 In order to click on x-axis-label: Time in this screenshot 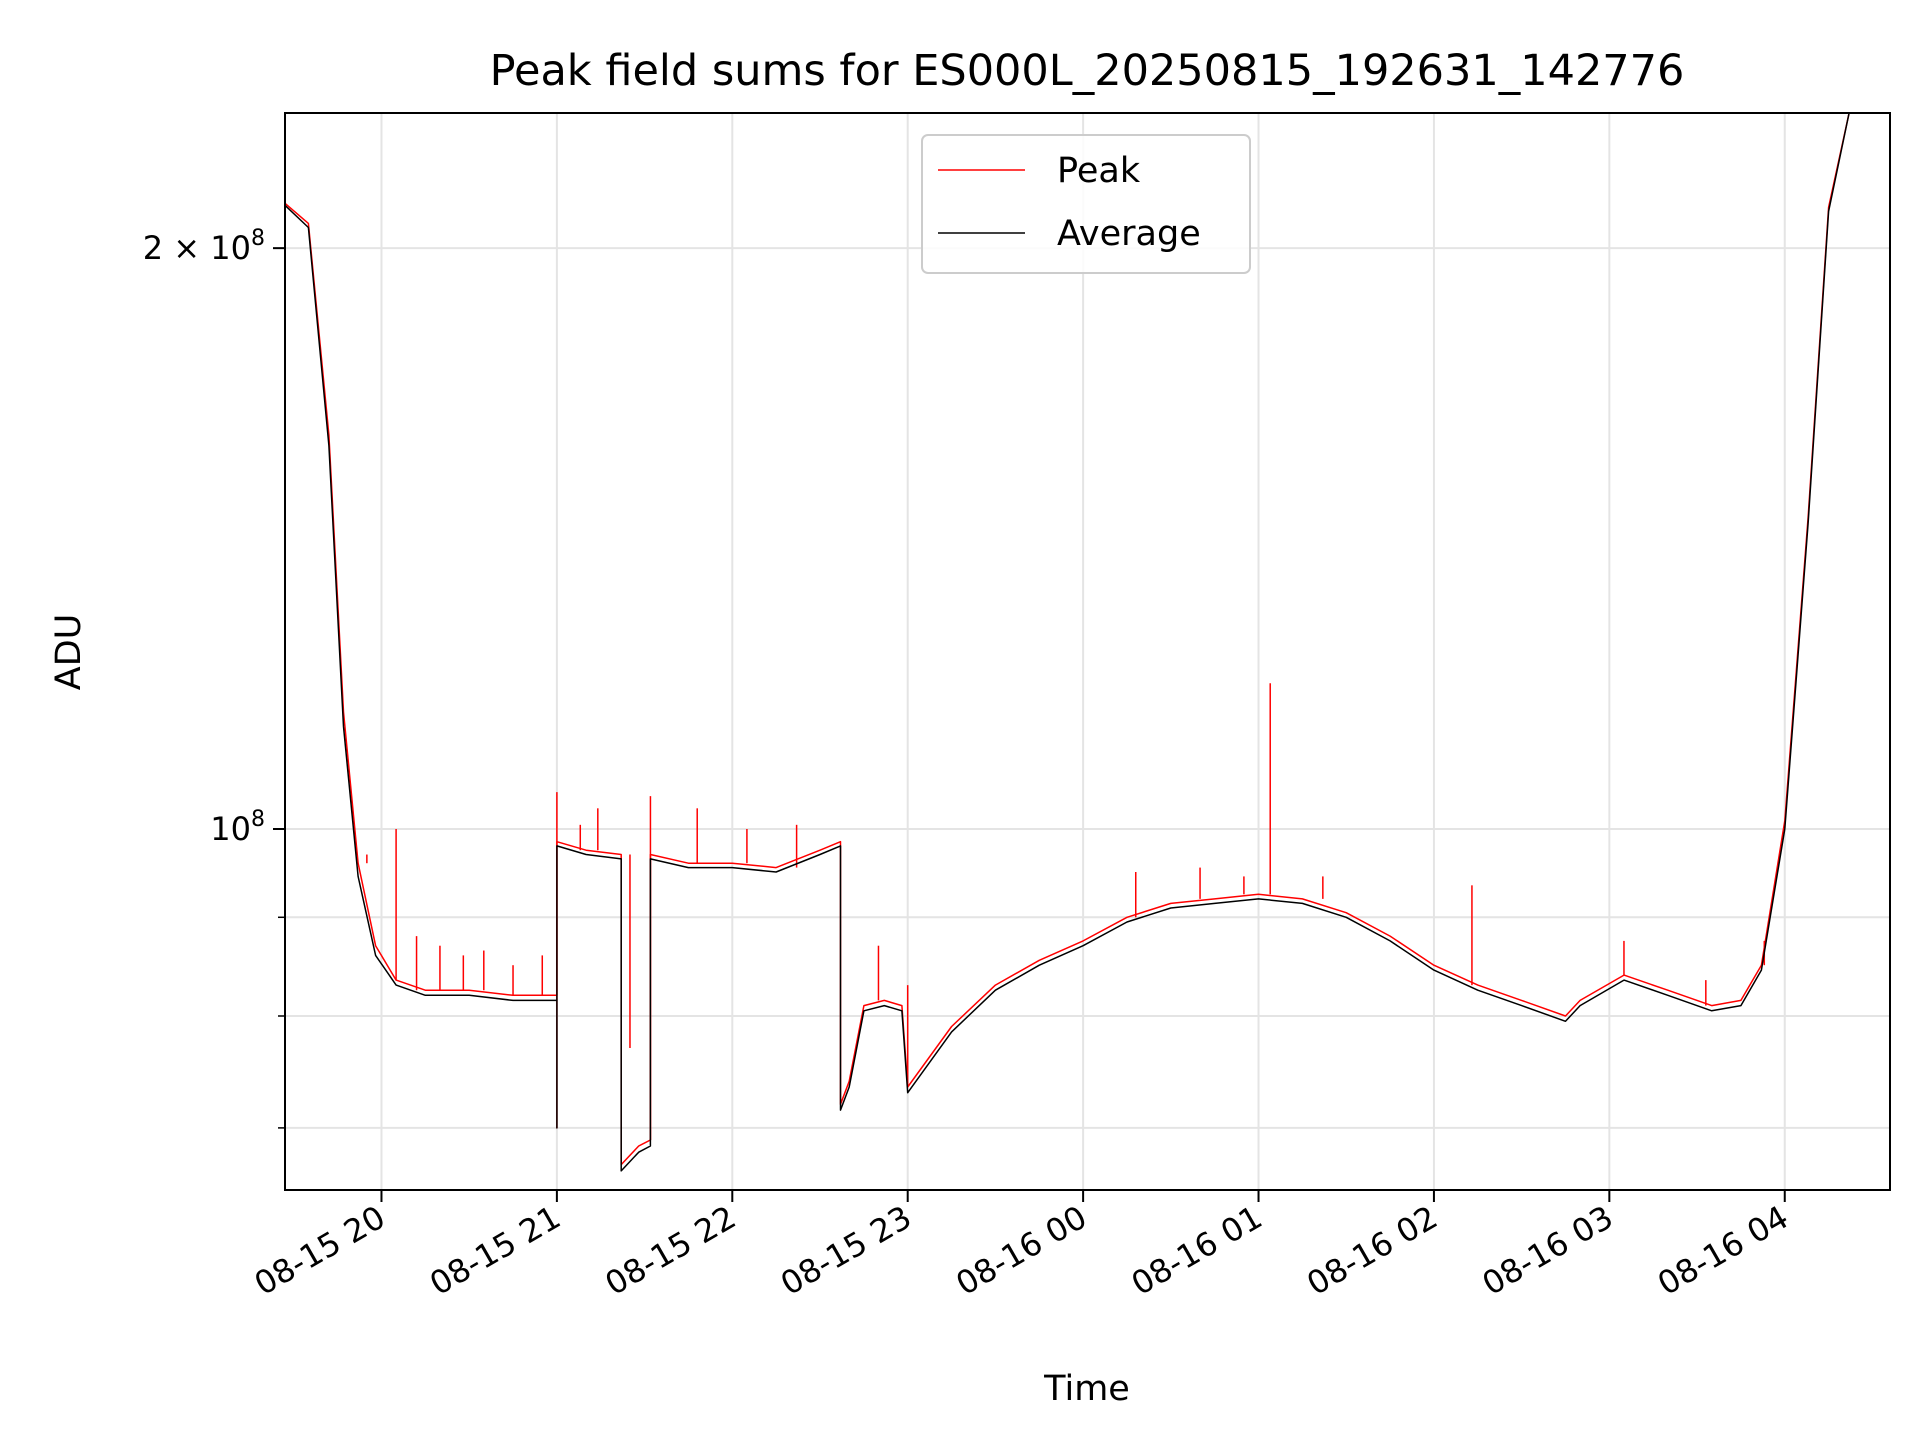, I will do `click(1086, 1389)`.